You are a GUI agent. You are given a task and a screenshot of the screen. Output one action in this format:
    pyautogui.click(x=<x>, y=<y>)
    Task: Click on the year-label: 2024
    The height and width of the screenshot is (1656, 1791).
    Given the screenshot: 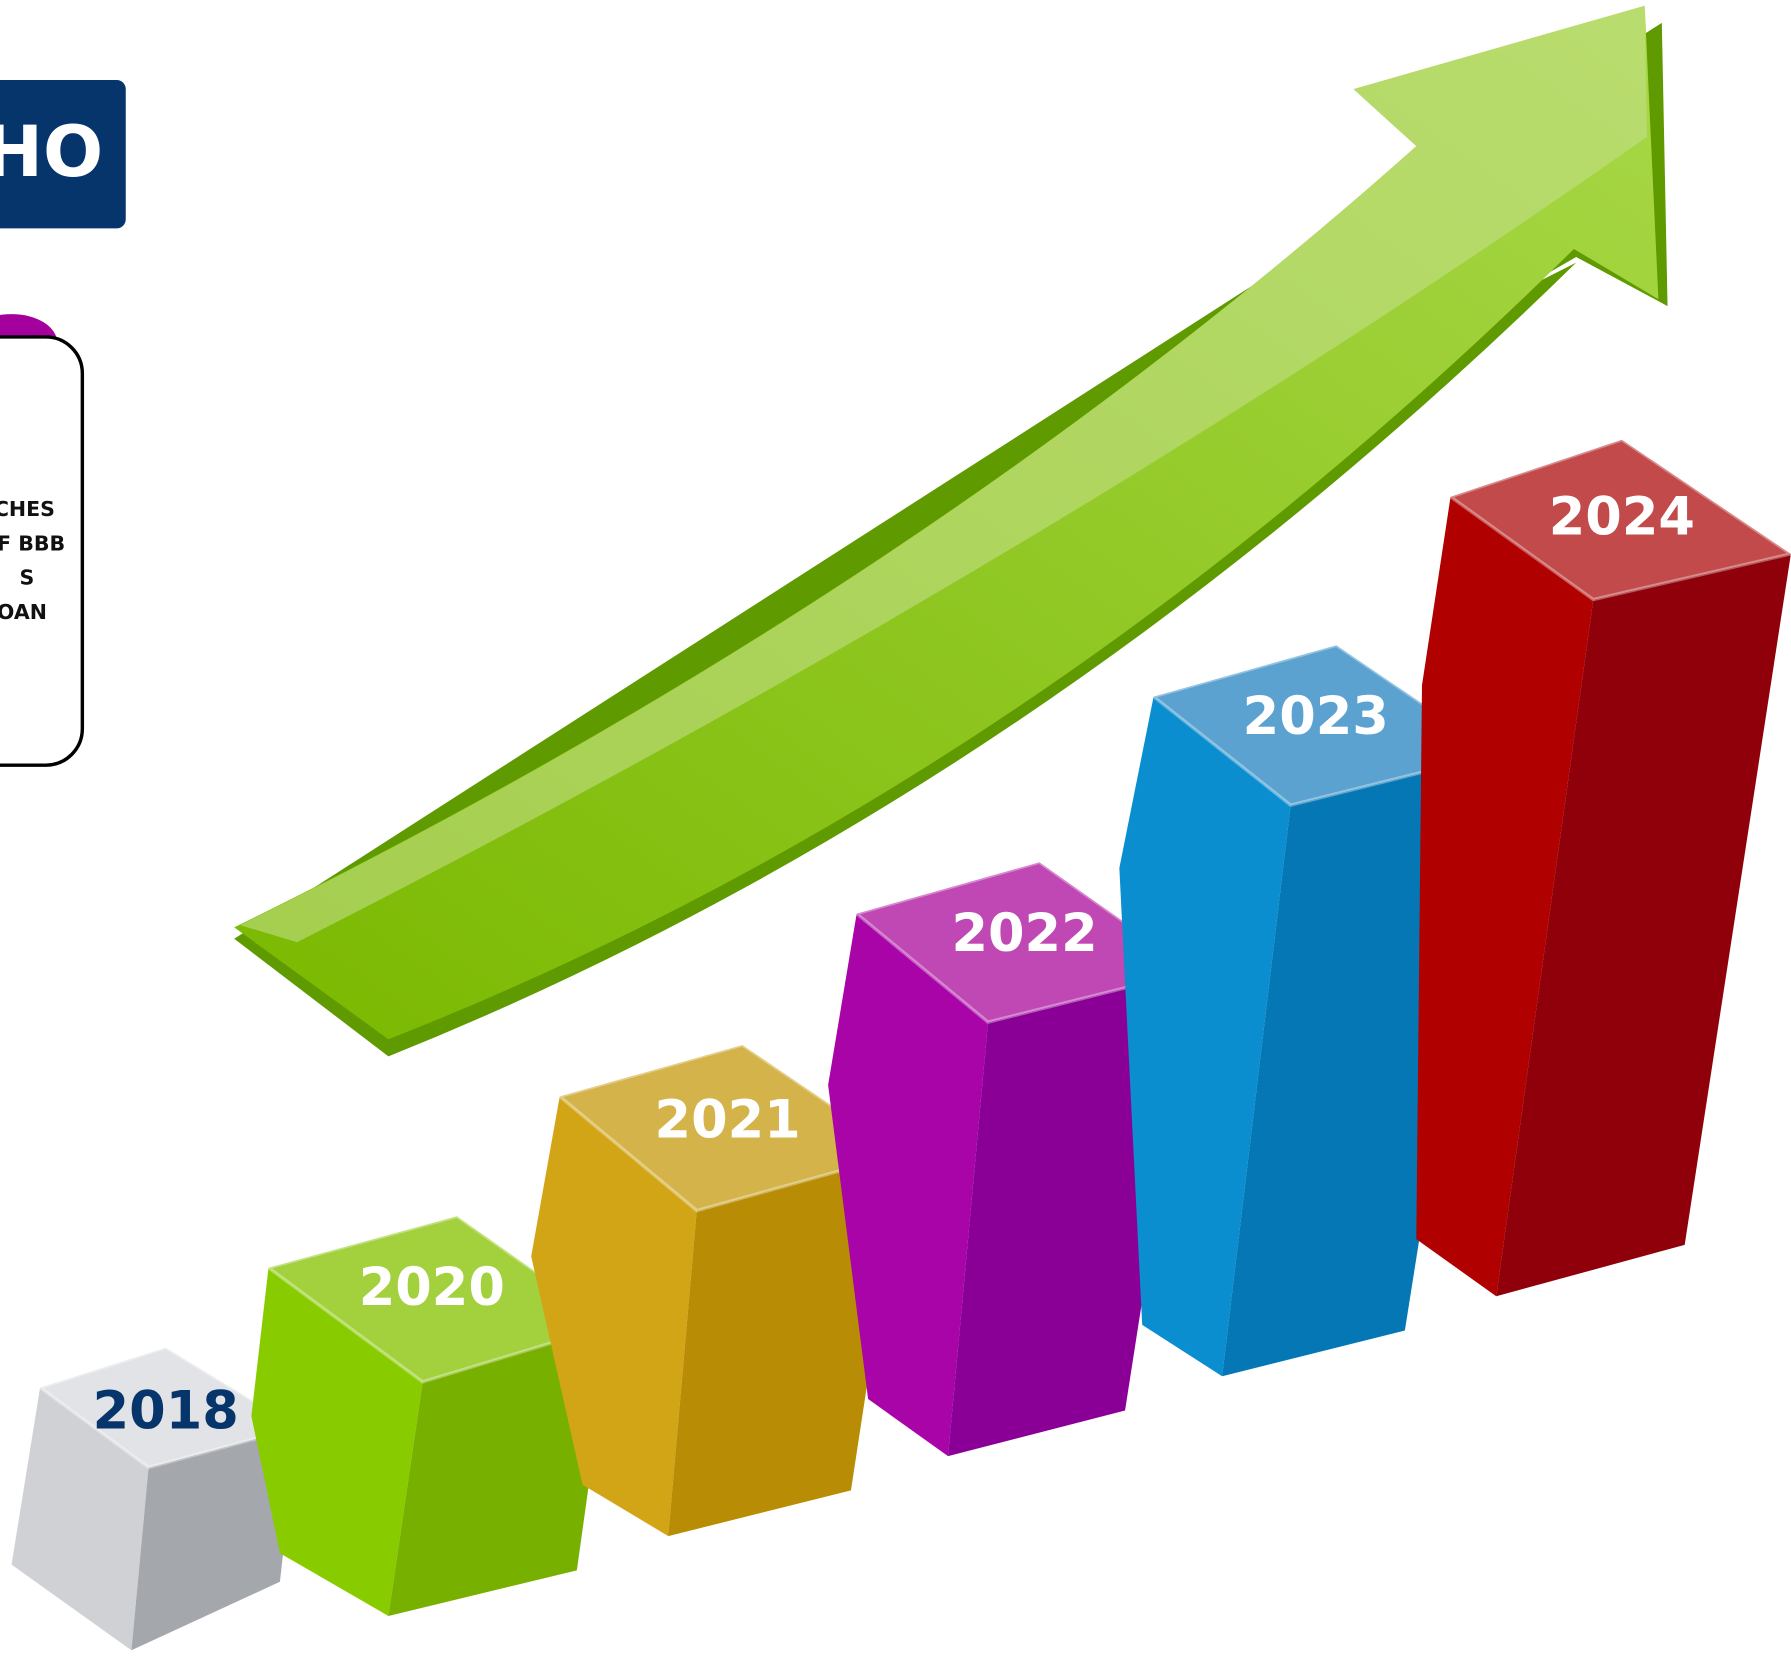 What is the action you would take?
    pyautogui.click(x=1622, y=516)
    